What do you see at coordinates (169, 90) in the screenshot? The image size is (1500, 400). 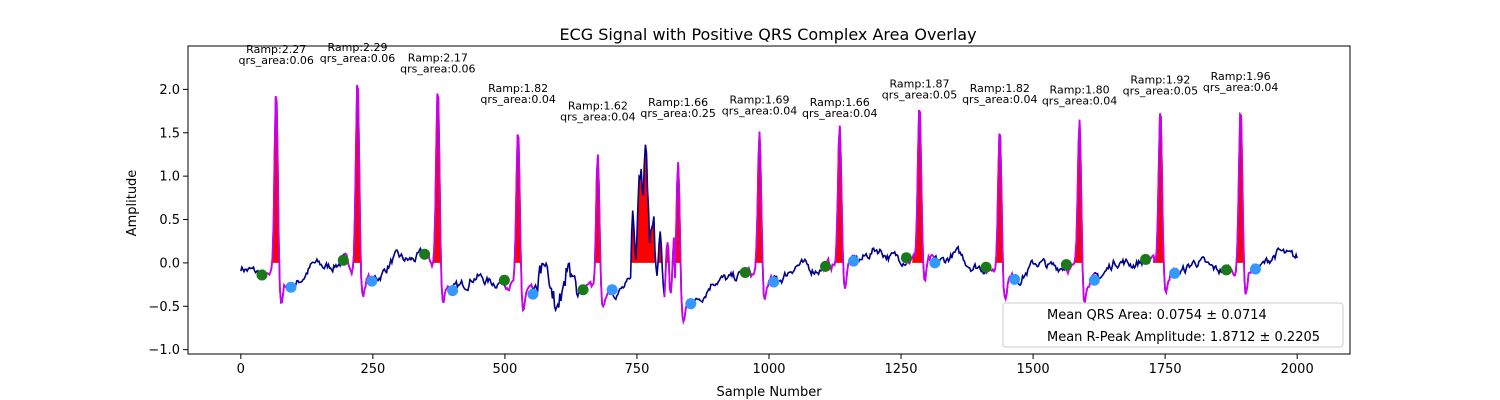 I see `y-tick-label-6: 2.0` at bounding box center [169, 90].